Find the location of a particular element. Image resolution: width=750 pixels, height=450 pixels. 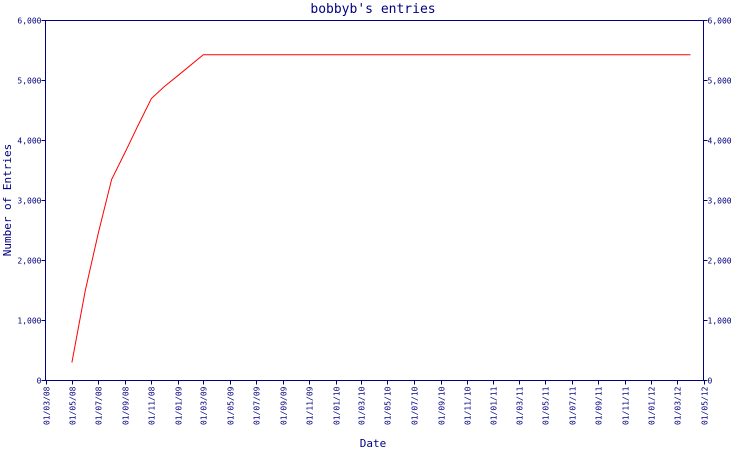

y-tick-label-right: 0 is located at coordinates (710, 381).